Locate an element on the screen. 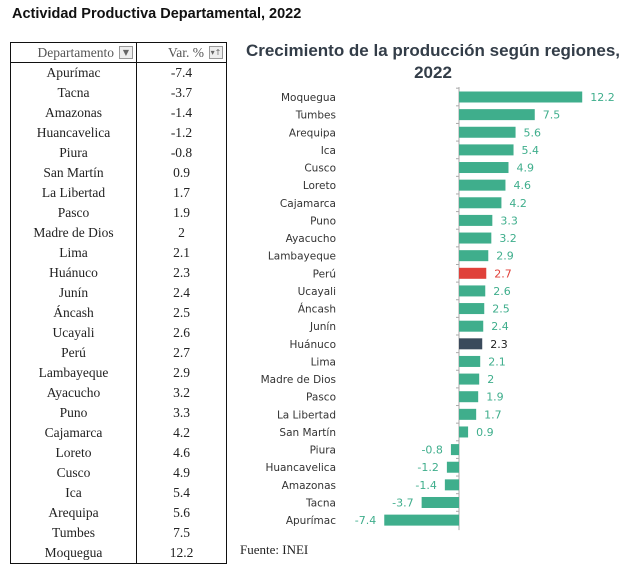  cell-departamento: Ucayali is located at coordinates (73, 333).